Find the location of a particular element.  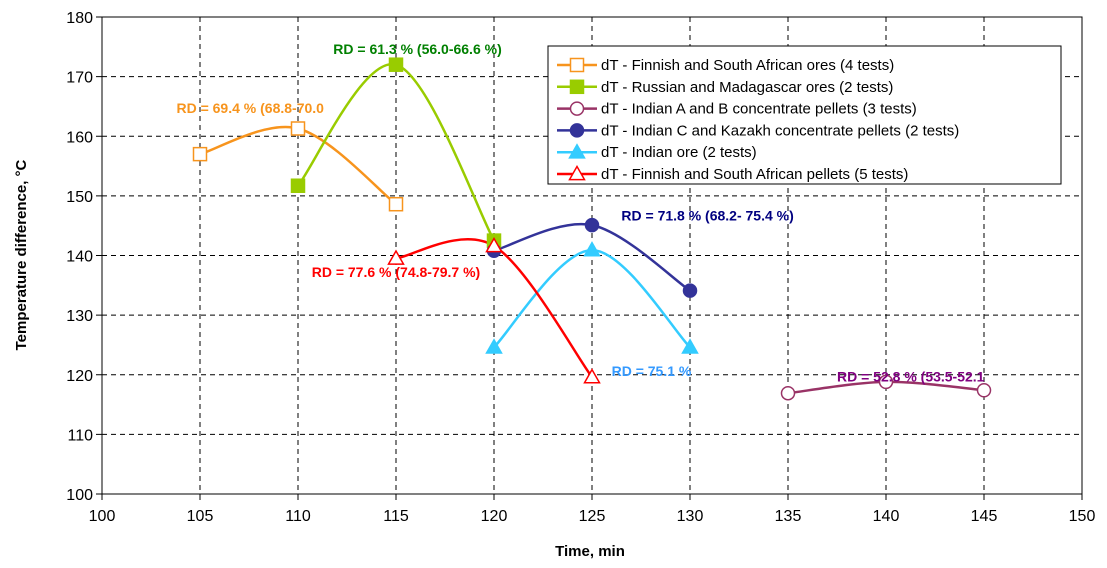

rd-annotation: RD = 52.8 % (53.5-52.1 is located at coordinates (911, 376).